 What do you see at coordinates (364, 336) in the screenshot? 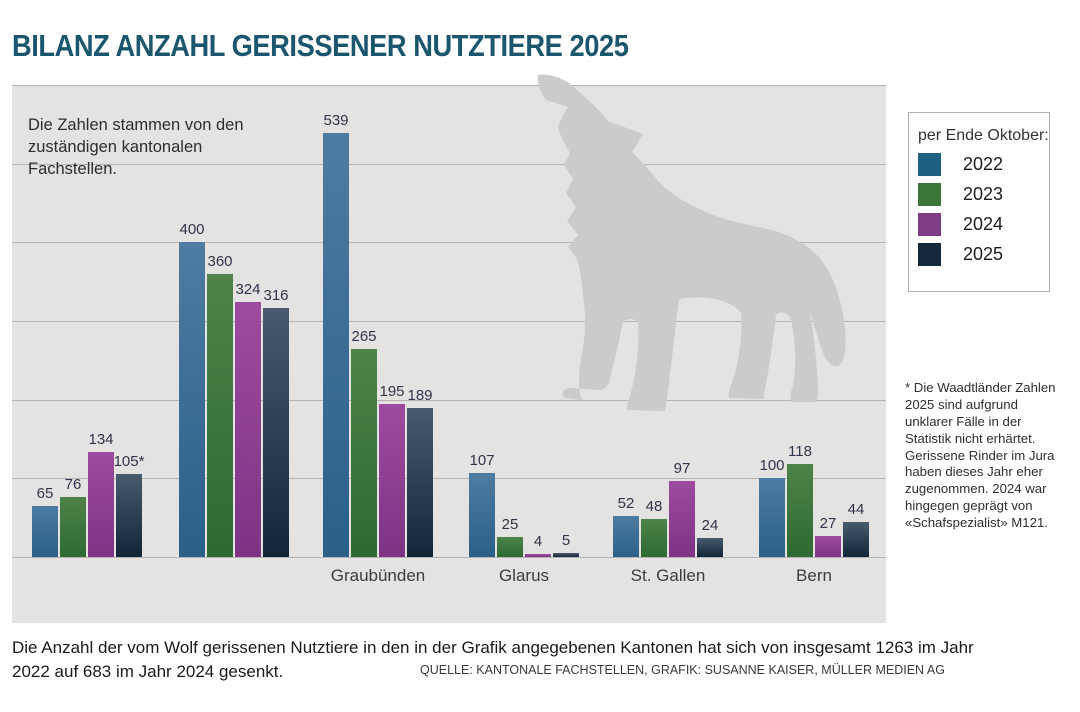
I see `value-label: 265` at bounding box center [364, 336].